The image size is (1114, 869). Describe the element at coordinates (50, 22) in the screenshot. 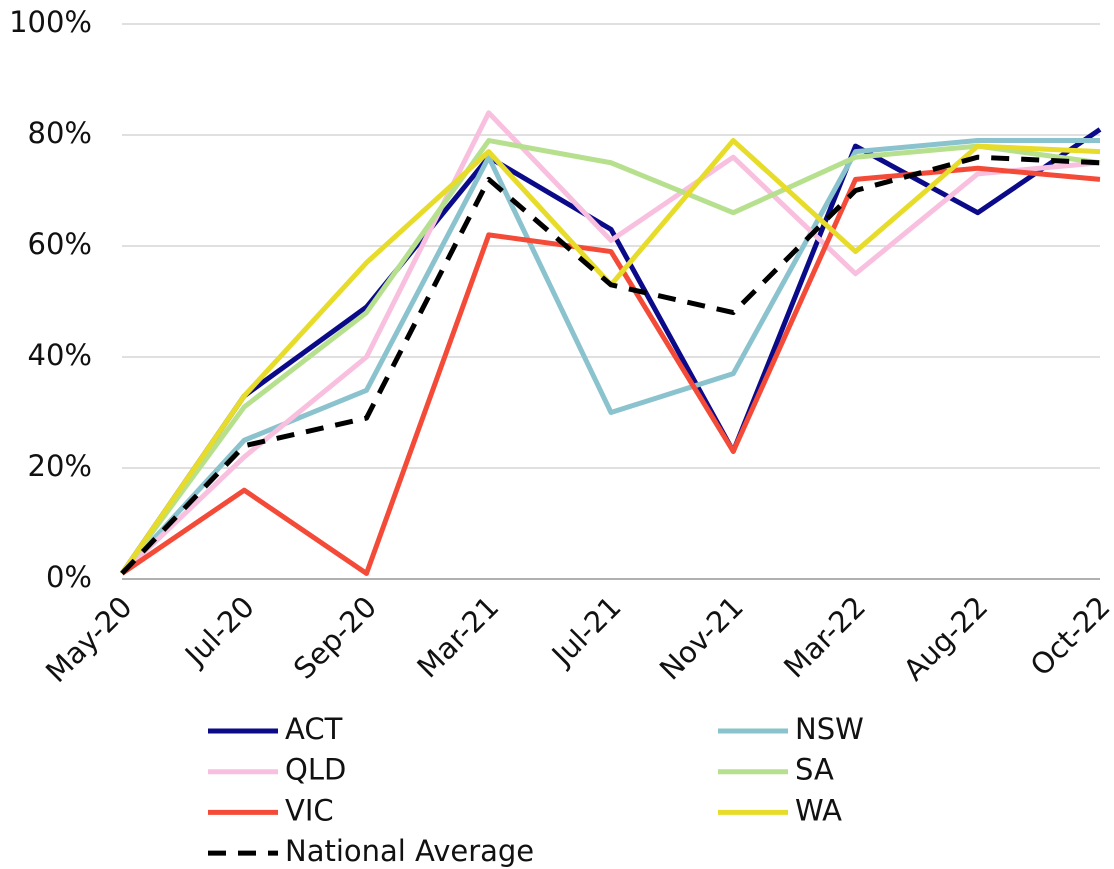

I see `y-tick-label: 100%` at that location.